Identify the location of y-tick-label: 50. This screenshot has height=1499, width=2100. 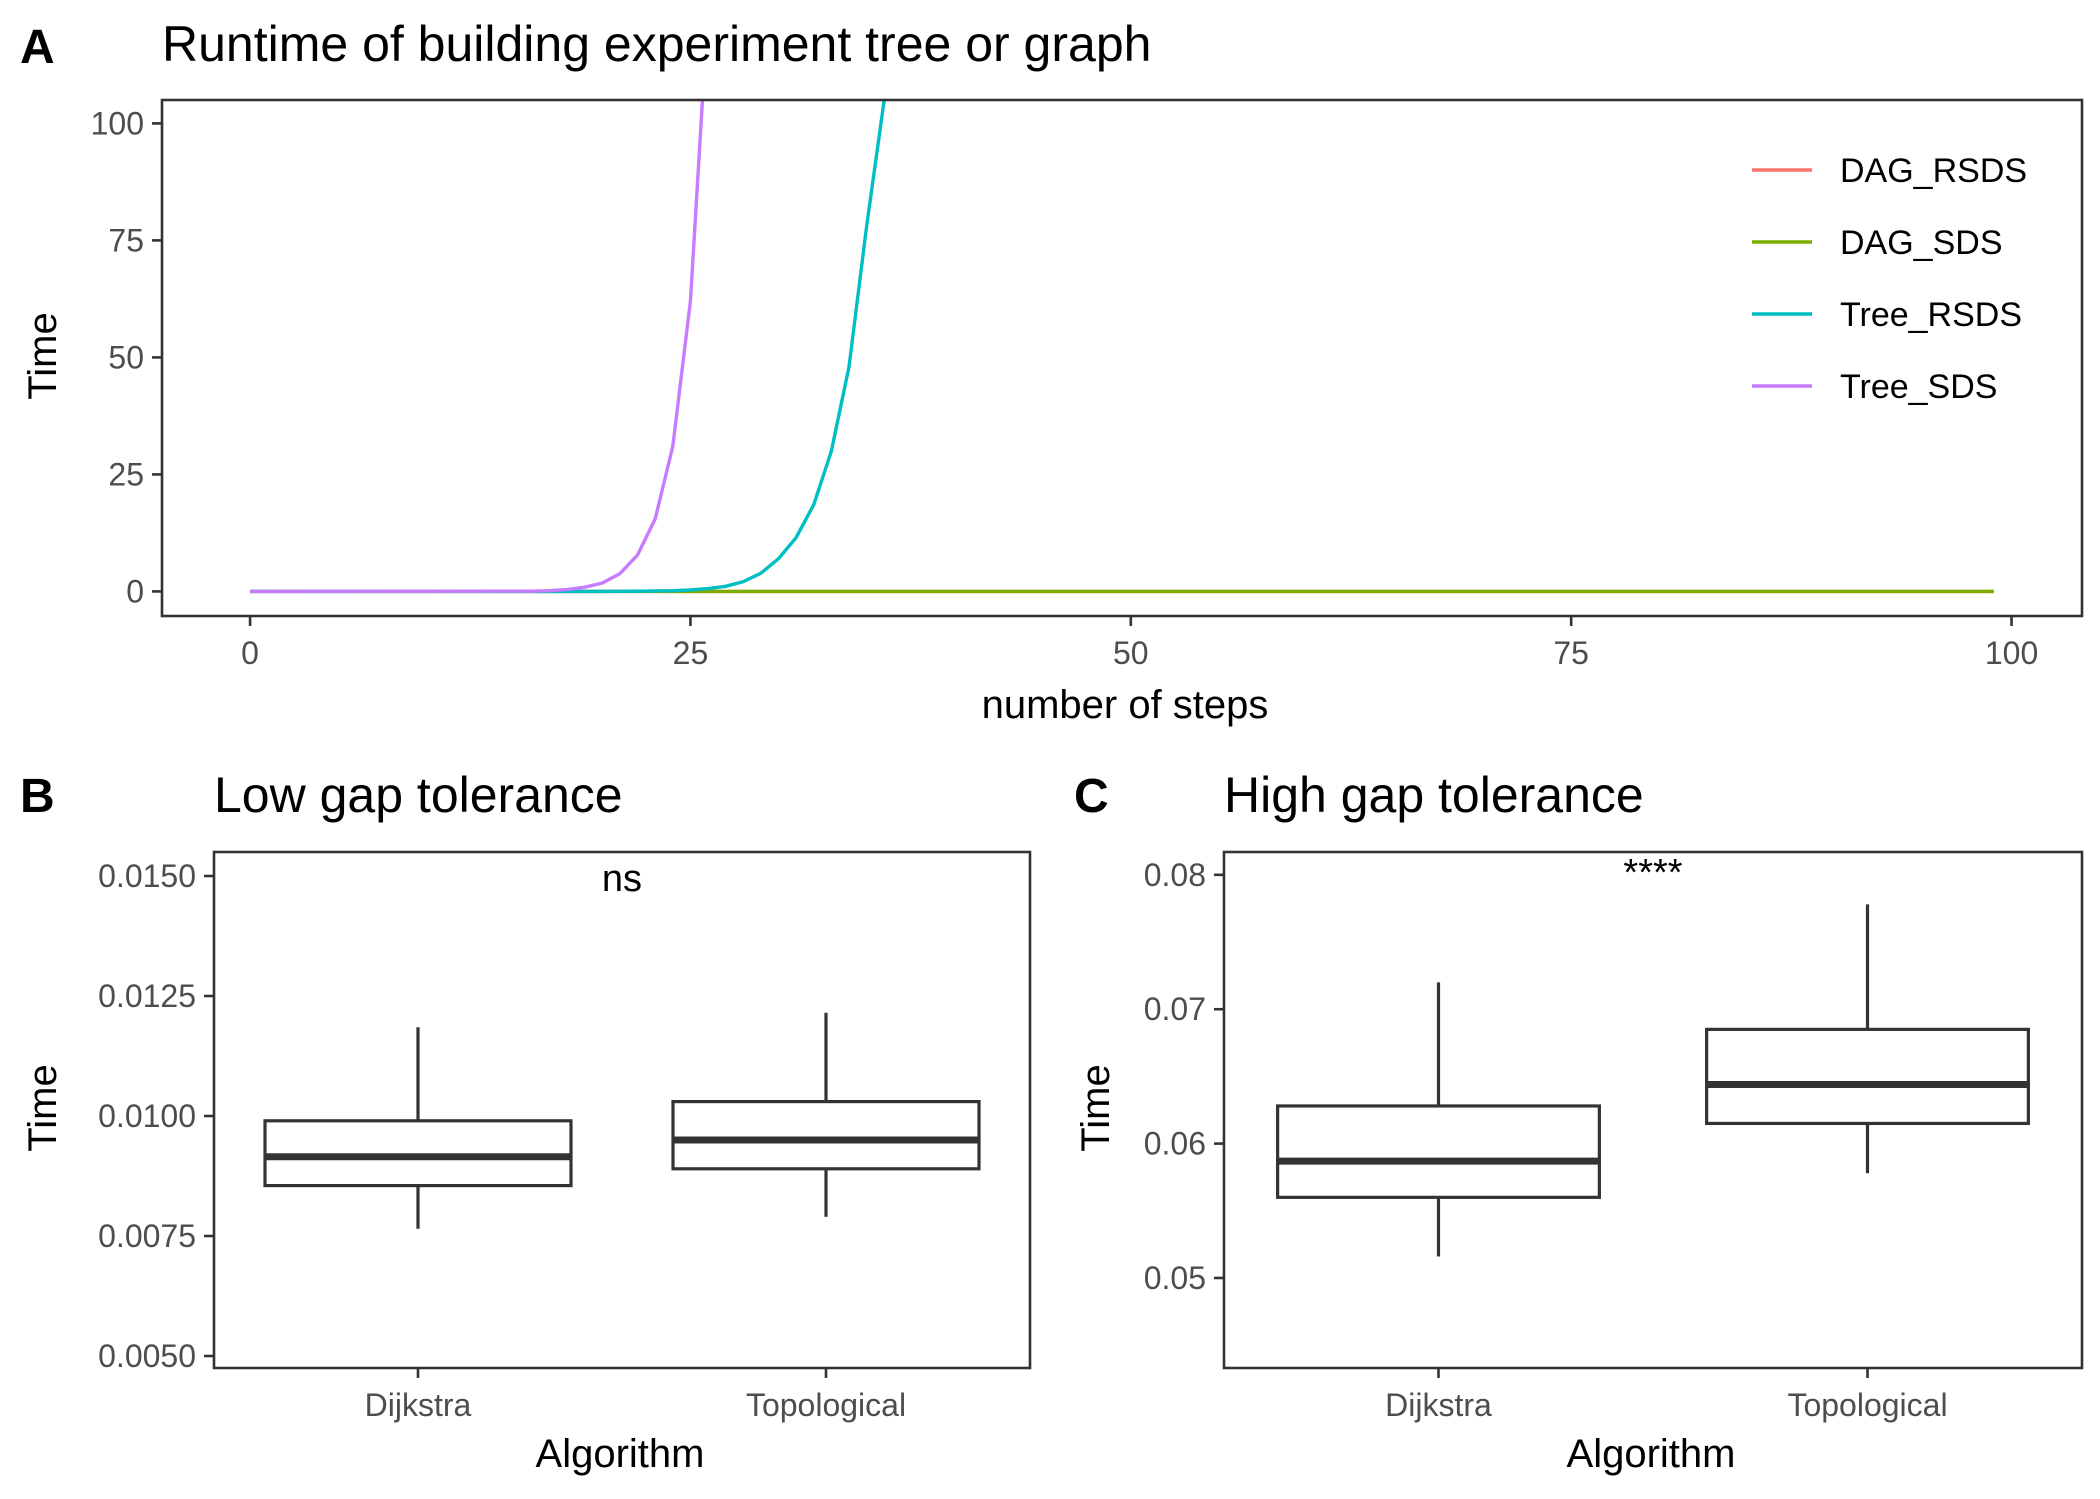
(126, 357).